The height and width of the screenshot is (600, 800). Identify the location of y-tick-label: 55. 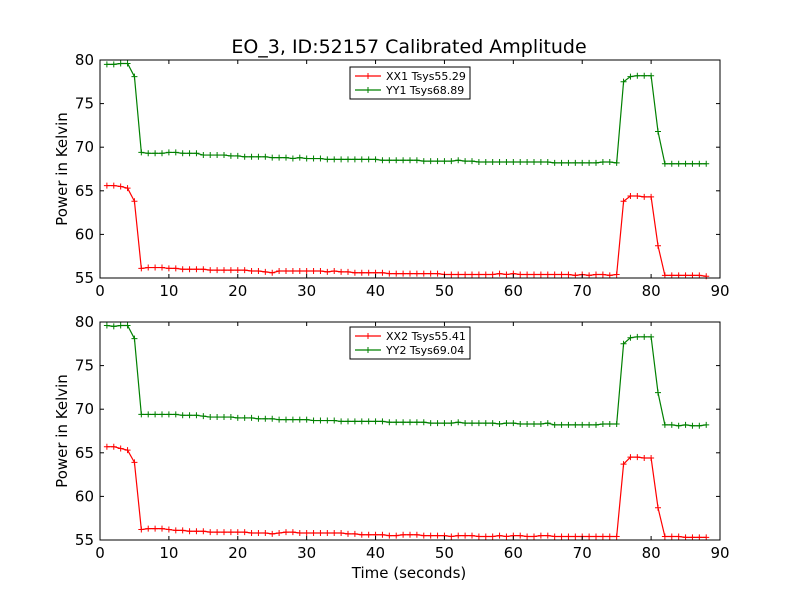
(84, 540).